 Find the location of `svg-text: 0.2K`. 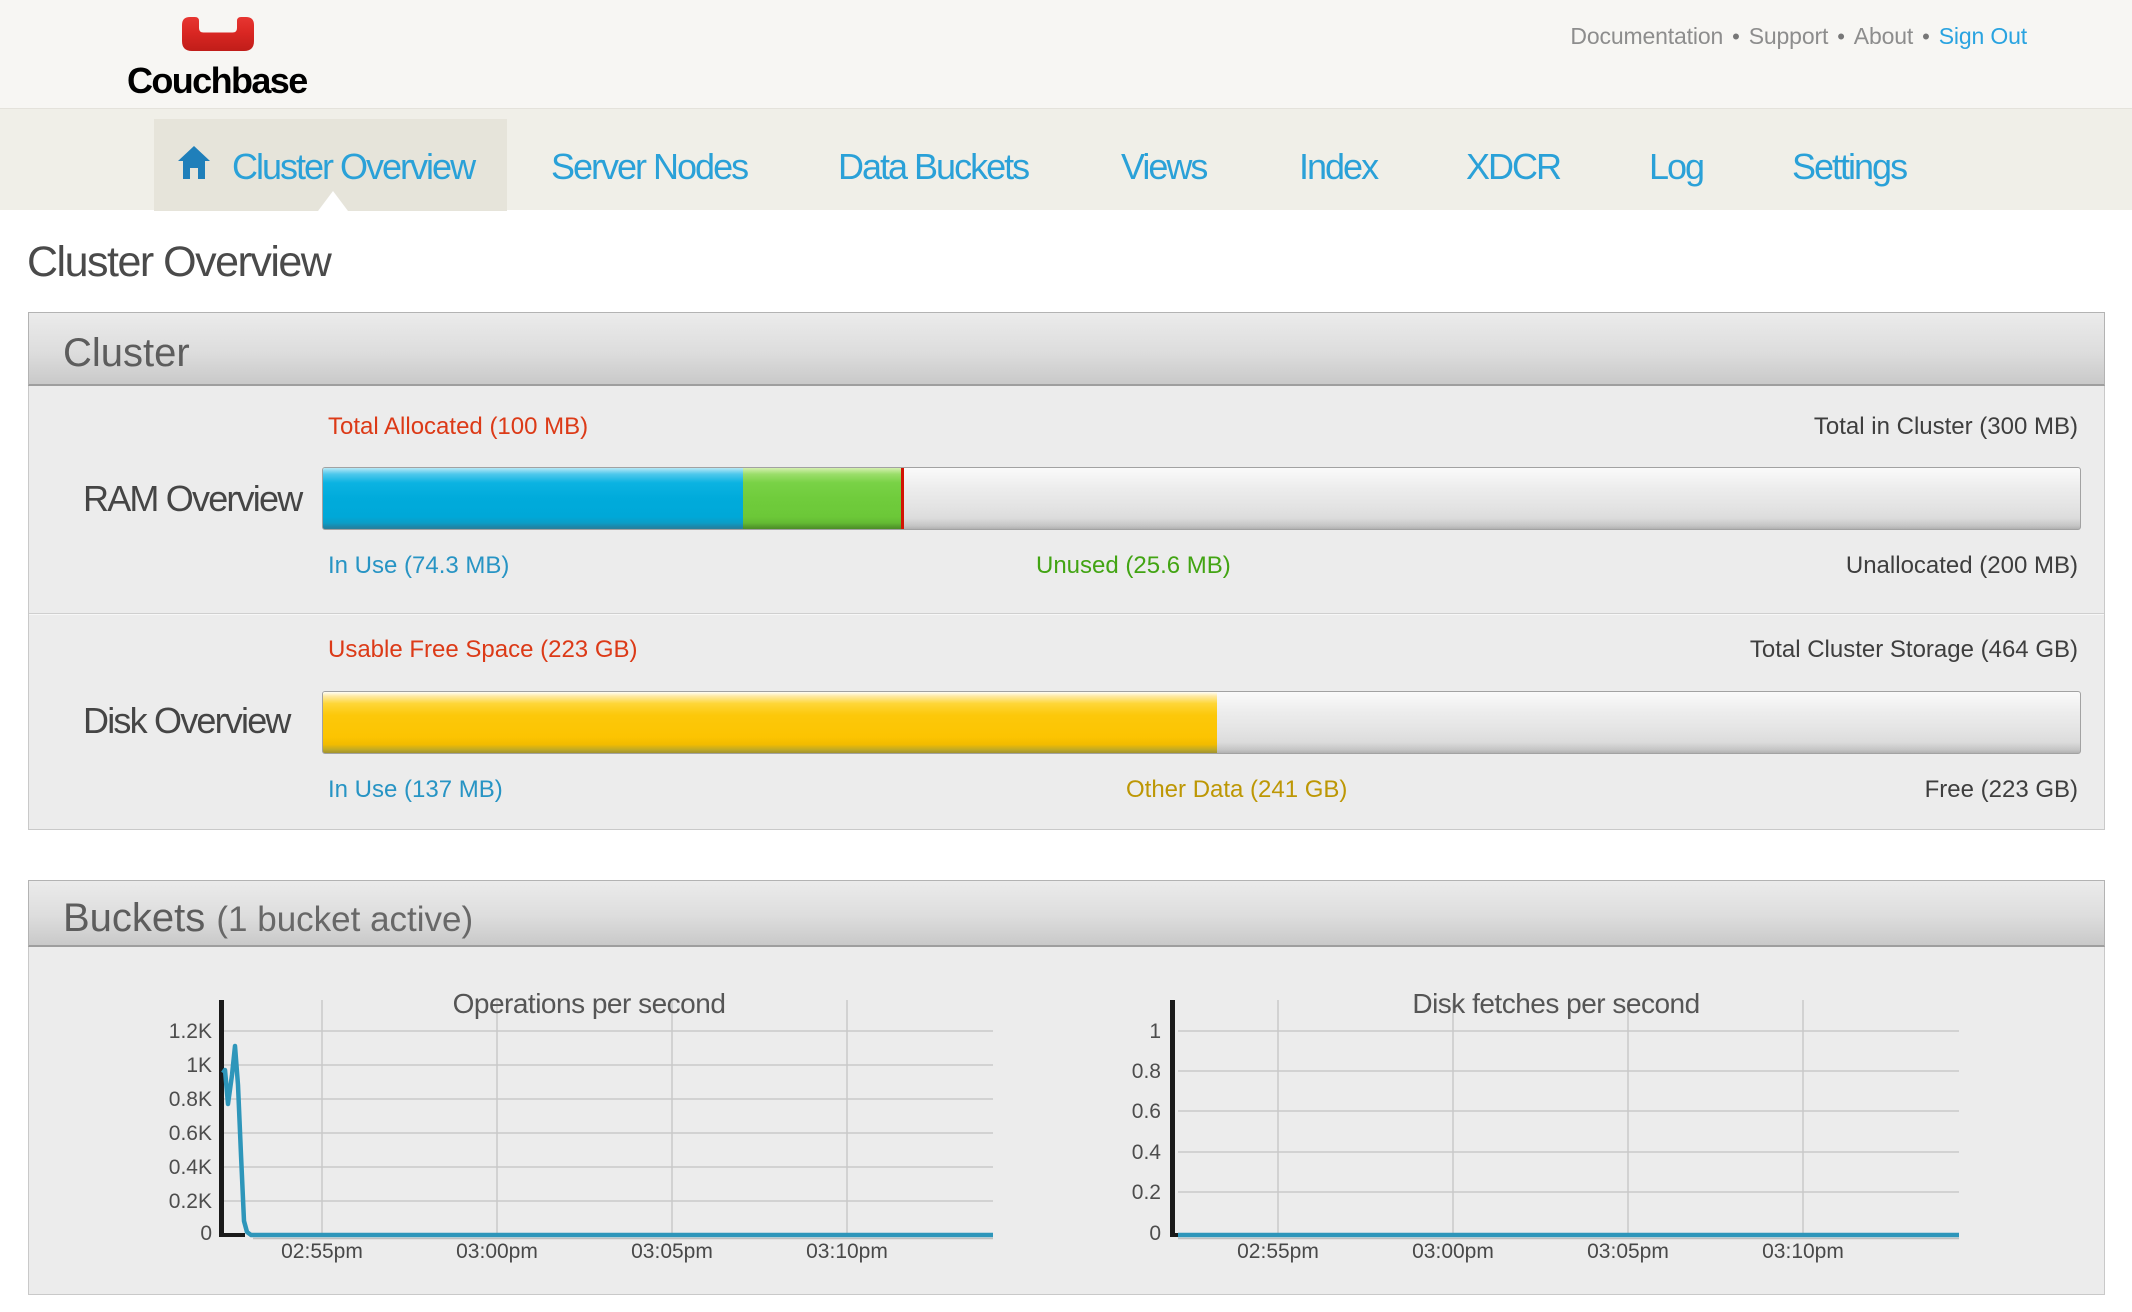

svg-text: 0.2K is located at coordinates (190, 1201).